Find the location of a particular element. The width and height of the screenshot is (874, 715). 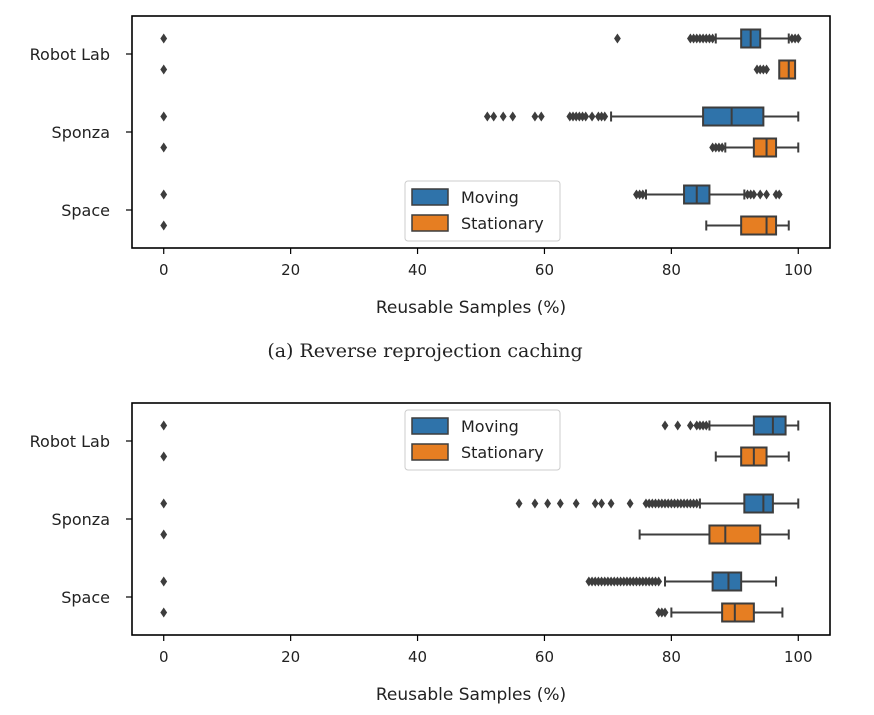

legend-swatch-moving is located at coordinates (430, 426).